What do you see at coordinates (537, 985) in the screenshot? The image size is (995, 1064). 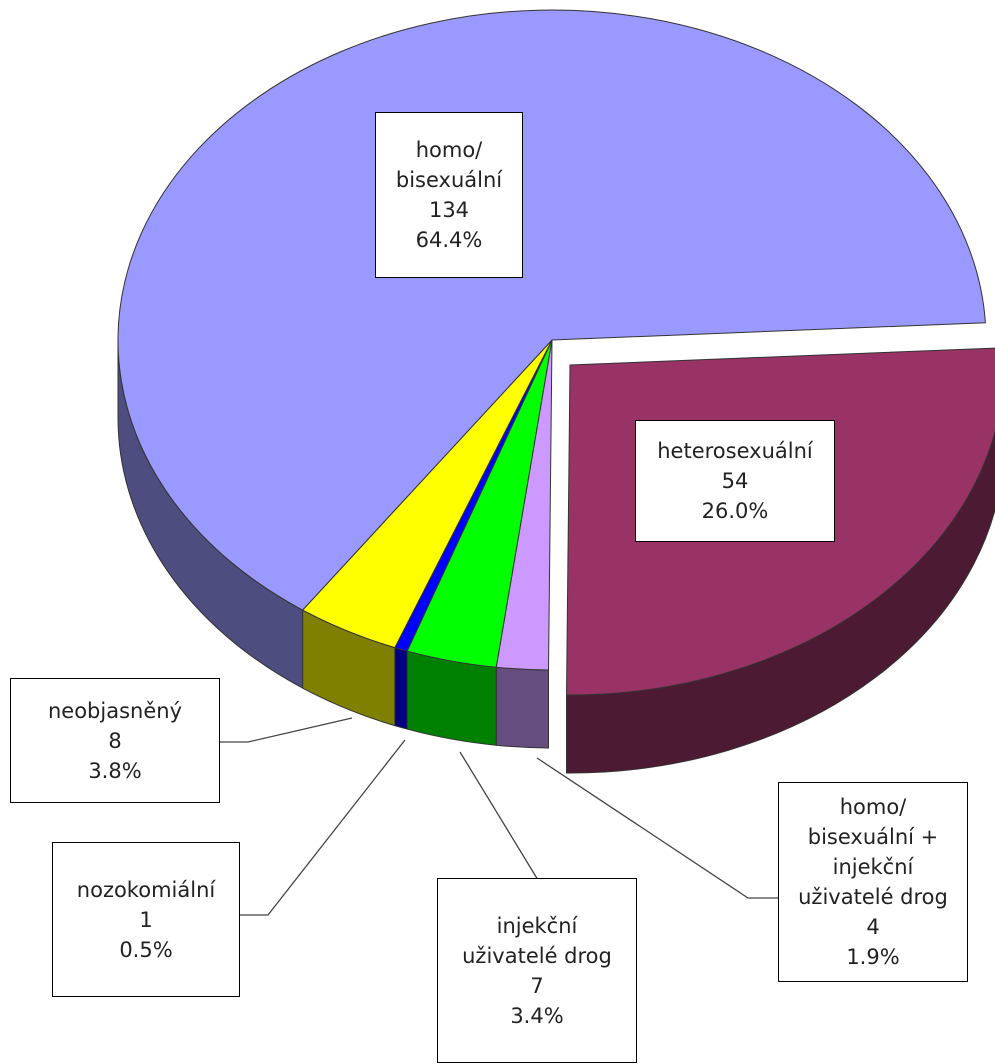 I see `label-count: 7` at bounding box center [537, 985].